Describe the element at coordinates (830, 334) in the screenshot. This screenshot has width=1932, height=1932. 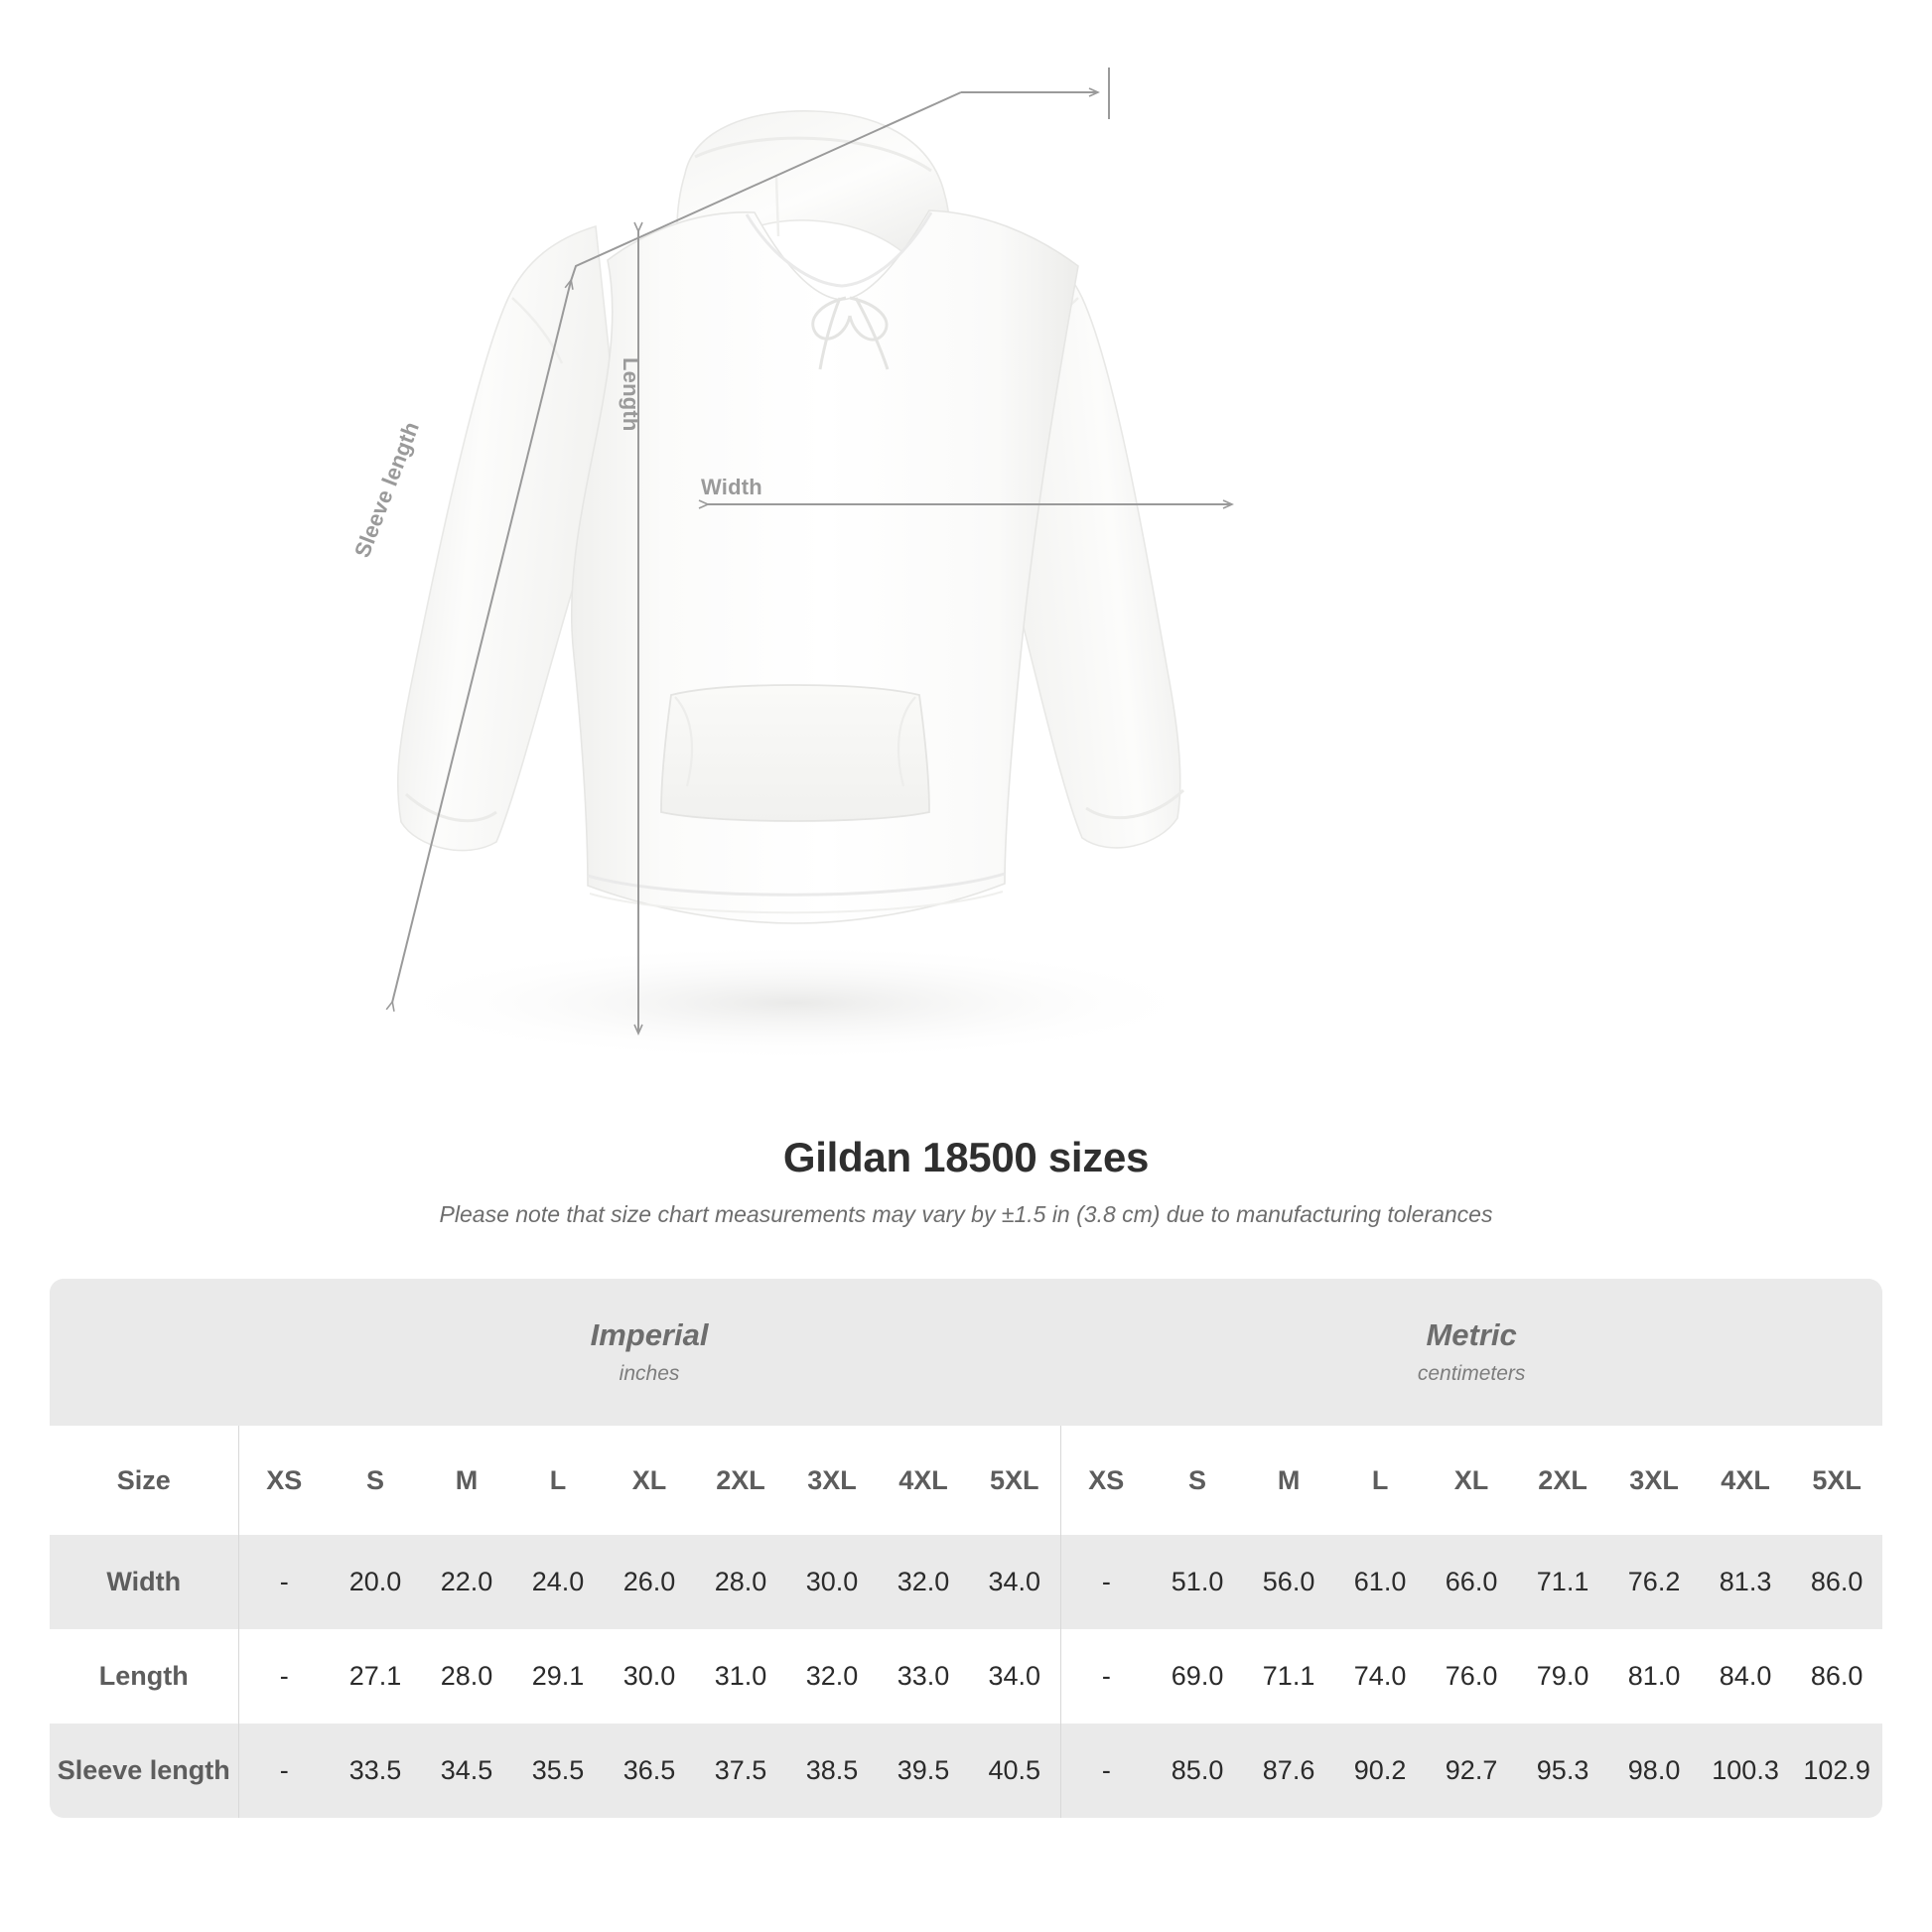
I see `drawstring-left` at that location.